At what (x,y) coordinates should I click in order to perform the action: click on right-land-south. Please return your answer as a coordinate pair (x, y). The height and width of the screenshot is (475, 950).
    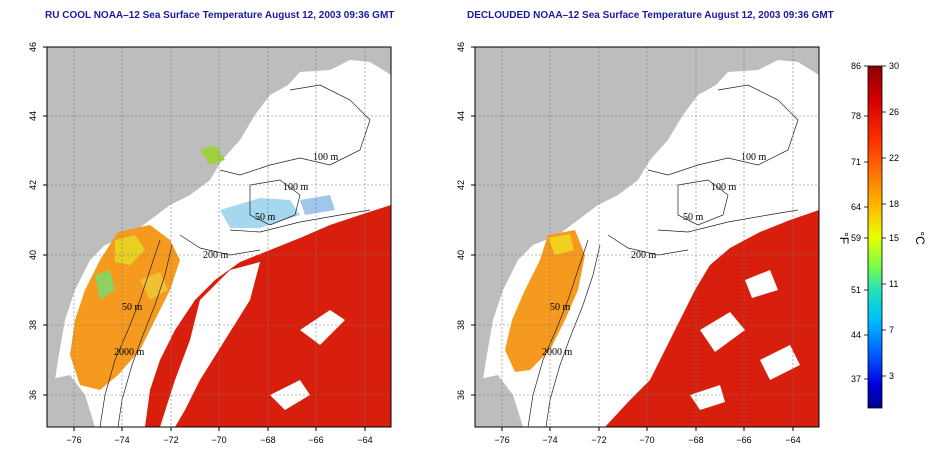
    Looking at the image, I should click on (499, 401).